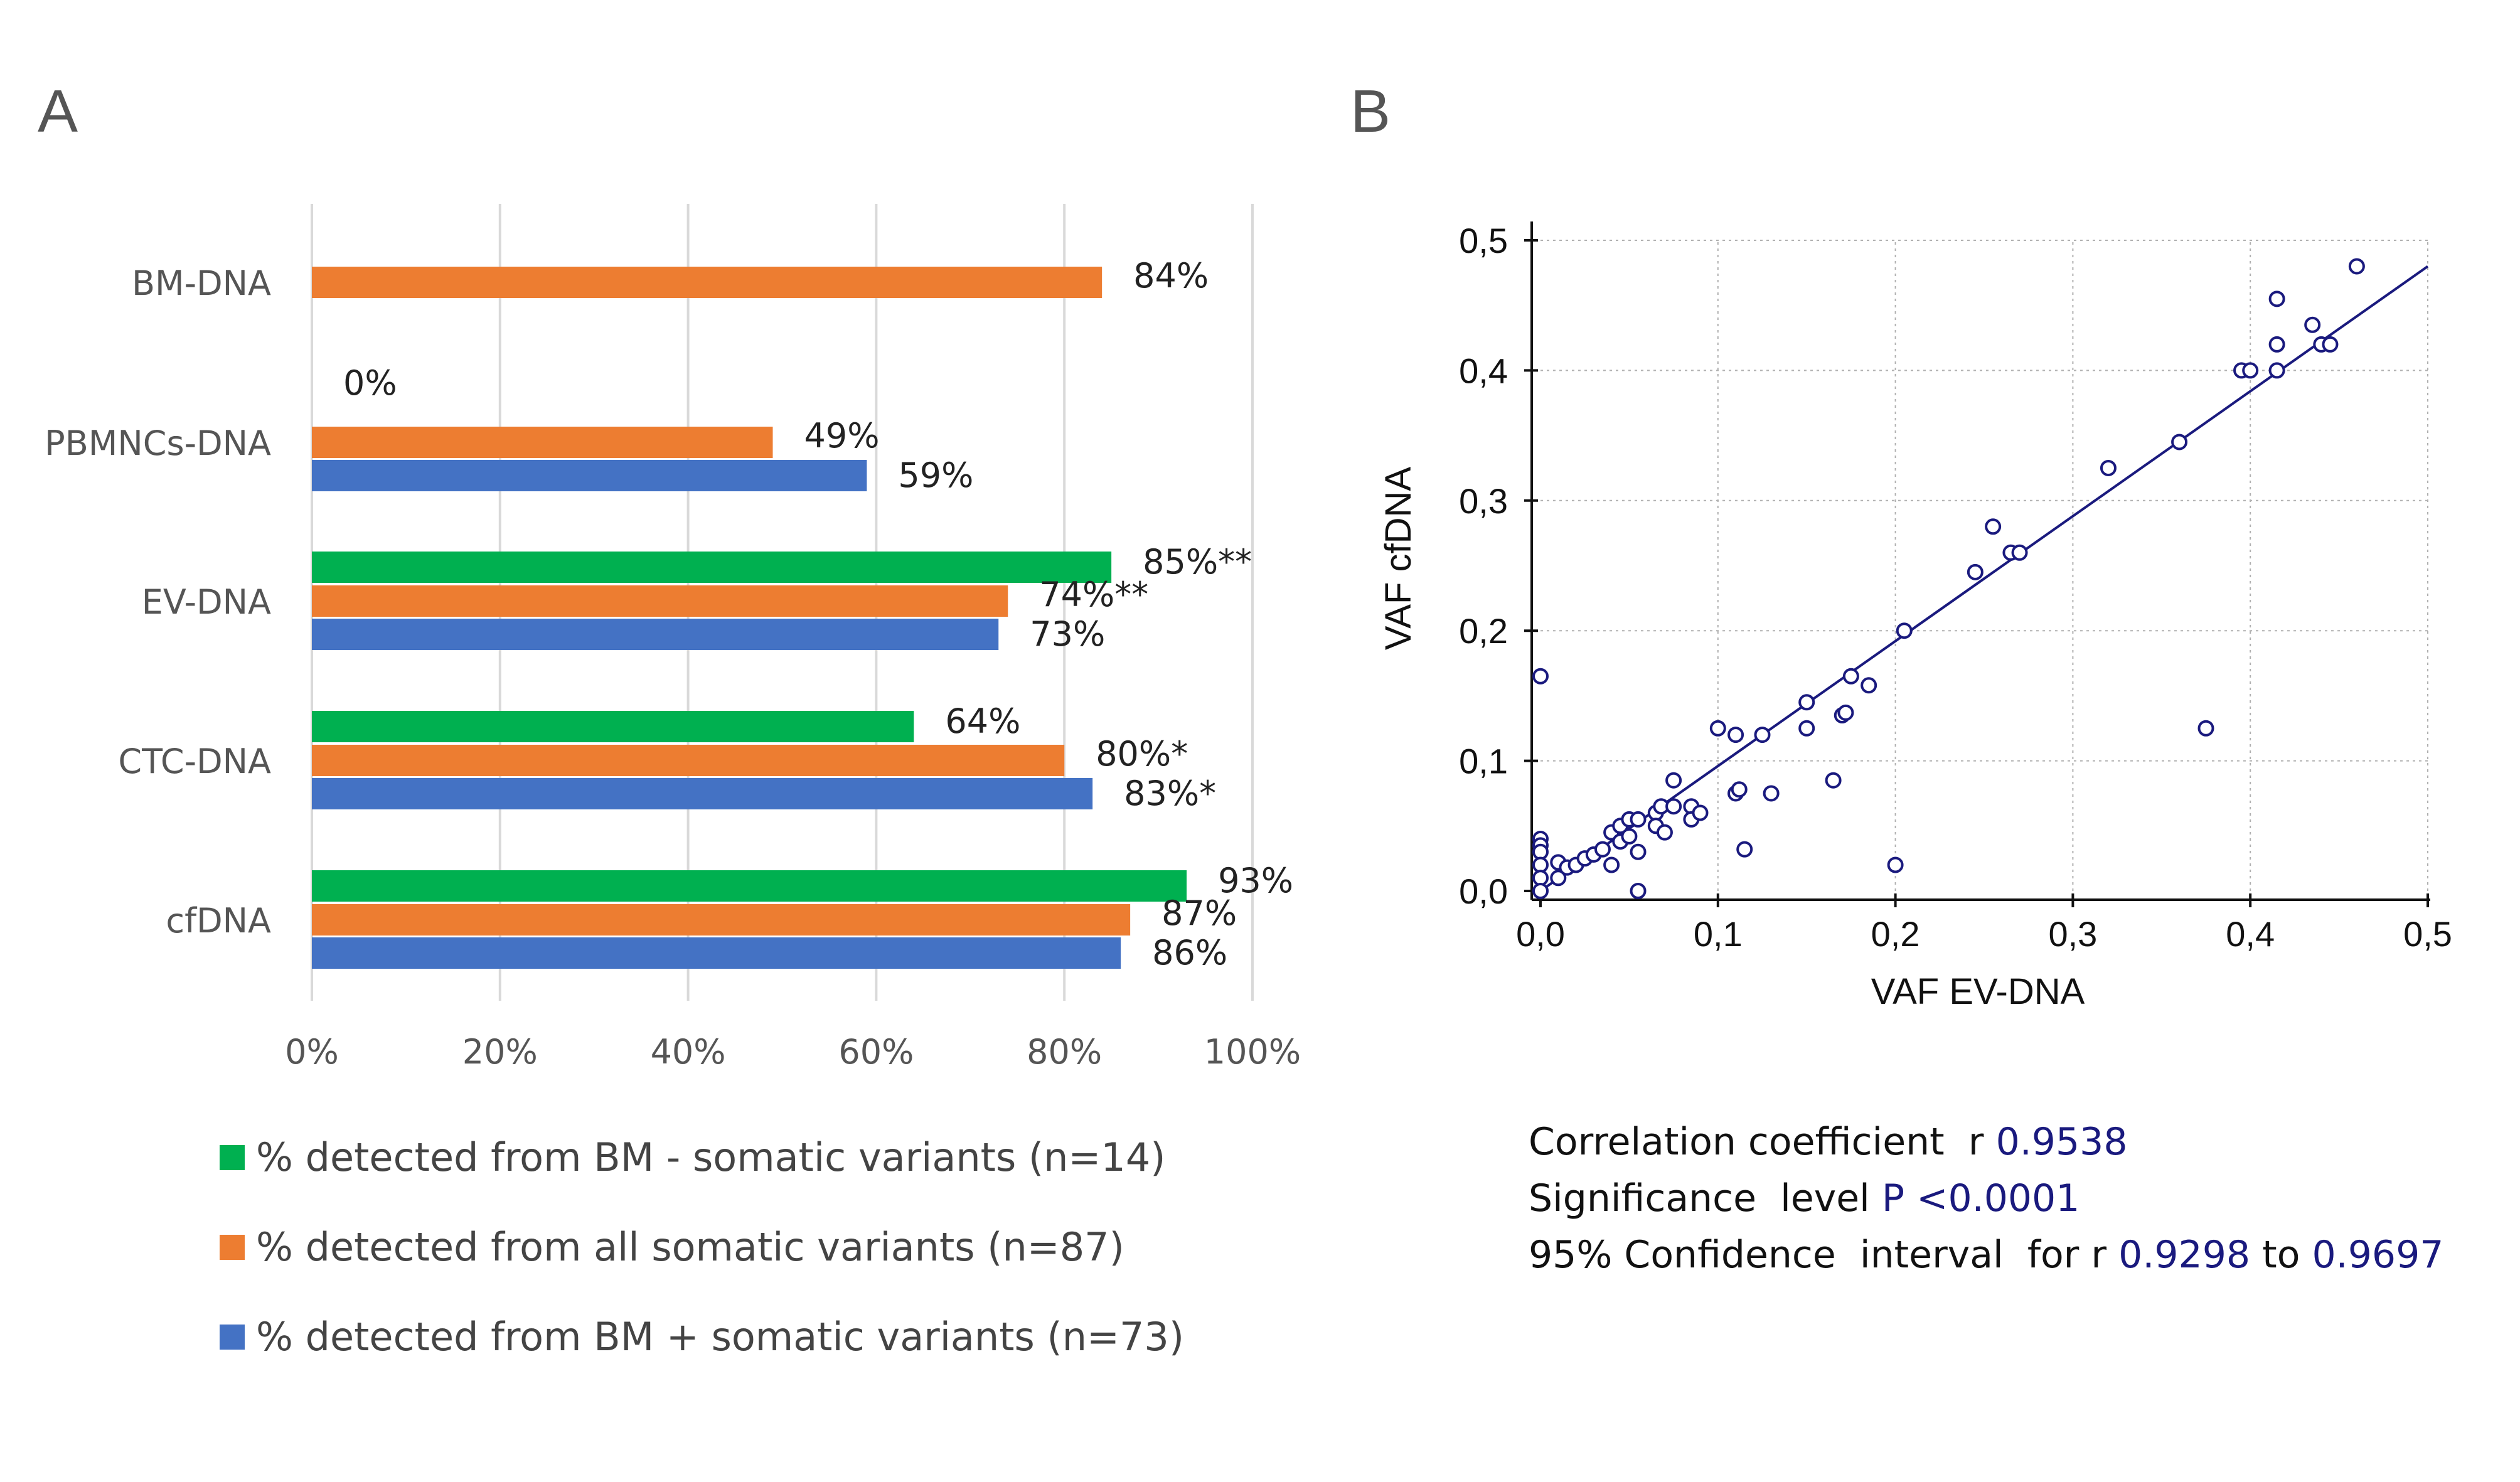 Image resolution: width=2520 pixels, height=1482 pixels. What do you see at coordinates (1370, 112) in the screenshot?
I see `panel-b-letter: B` at bounding box center [1370, 112].